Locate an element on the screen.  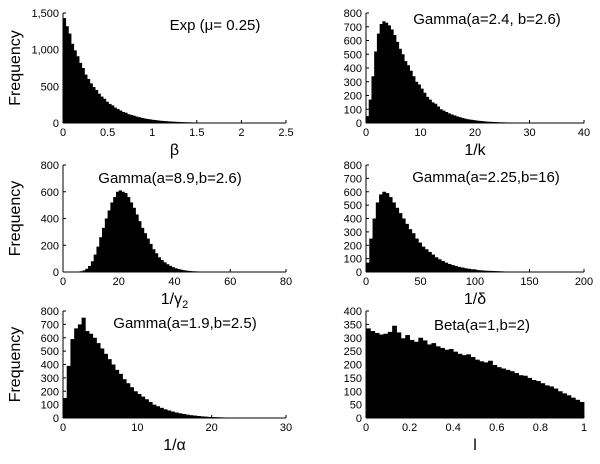
panel-title: Gamma(a=1.9,b=2.5) is located at coordinates (184, 323).